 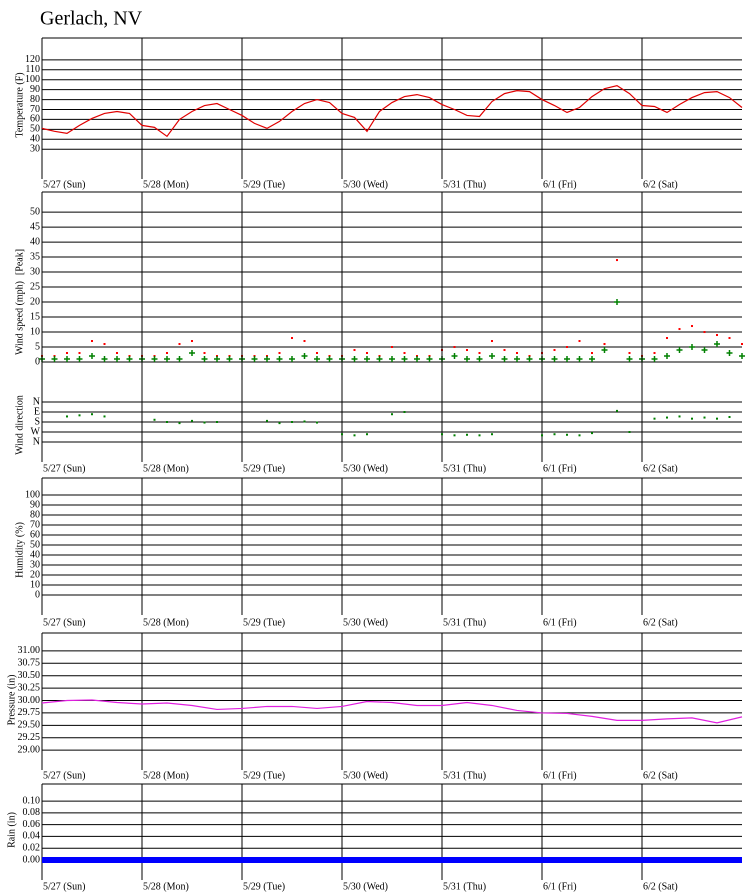 What do you see at coordinates (29, 737) in the screenshot?
I see `y-tick-label: 29.25` at bounding box center [29, 737].